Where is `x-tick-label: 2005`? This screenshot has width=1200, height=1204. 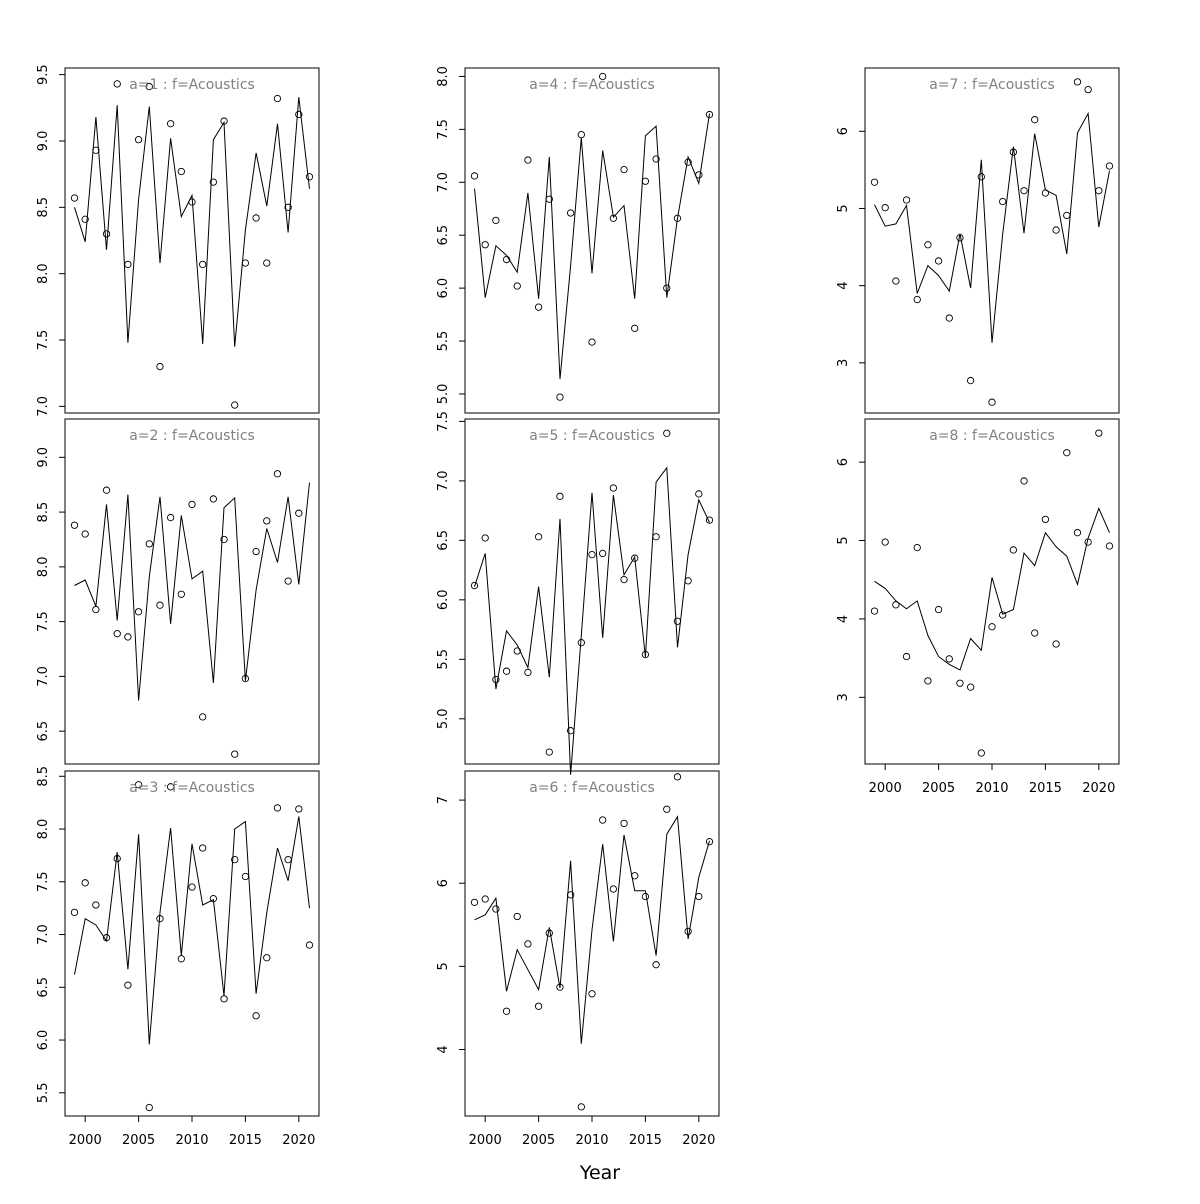 x-tick-label: 2005 is located at coordinates (538, 1140).